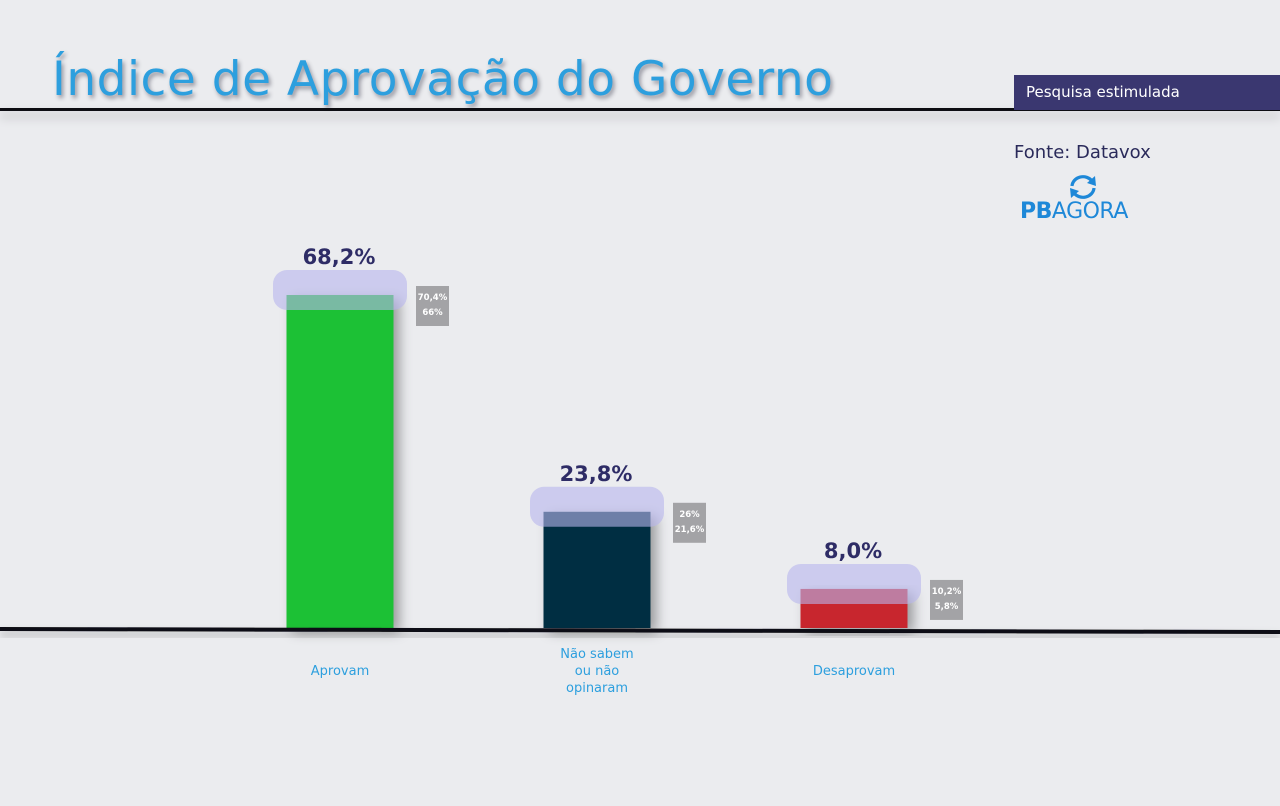 The image size is (1280, 806). Describe the element at coordinates (690, 530) in the screenshot. I see `range-label: 21,6%` at that location.